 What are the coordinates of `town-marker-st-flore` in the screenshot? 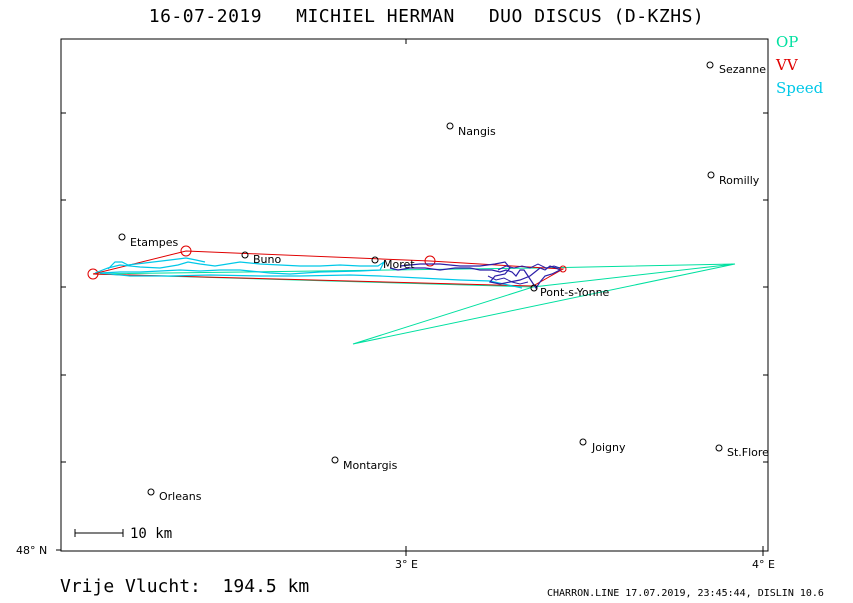 It's located at (719, 448).